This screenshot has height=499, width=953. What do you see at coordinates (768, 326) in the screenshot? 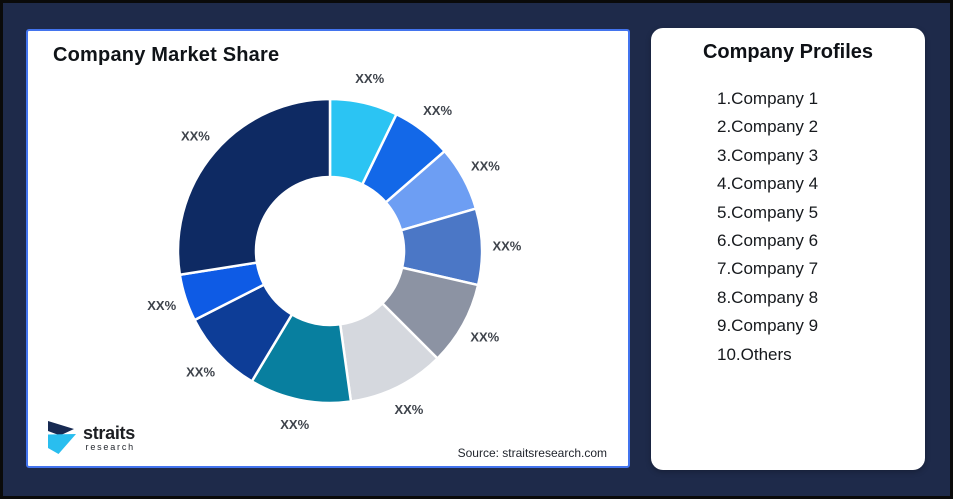
I see `company-list-item: 9.Company 9` at bounding box center [768, 326].